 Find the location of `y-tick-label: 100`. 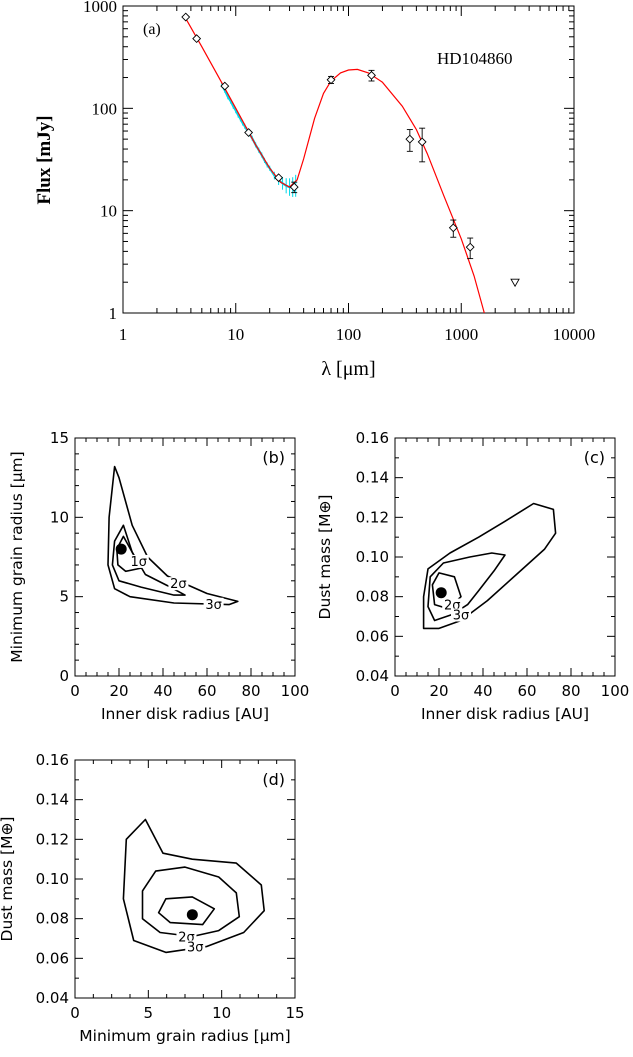

y-tick-label: 100 is located at coordinates (105, 108).